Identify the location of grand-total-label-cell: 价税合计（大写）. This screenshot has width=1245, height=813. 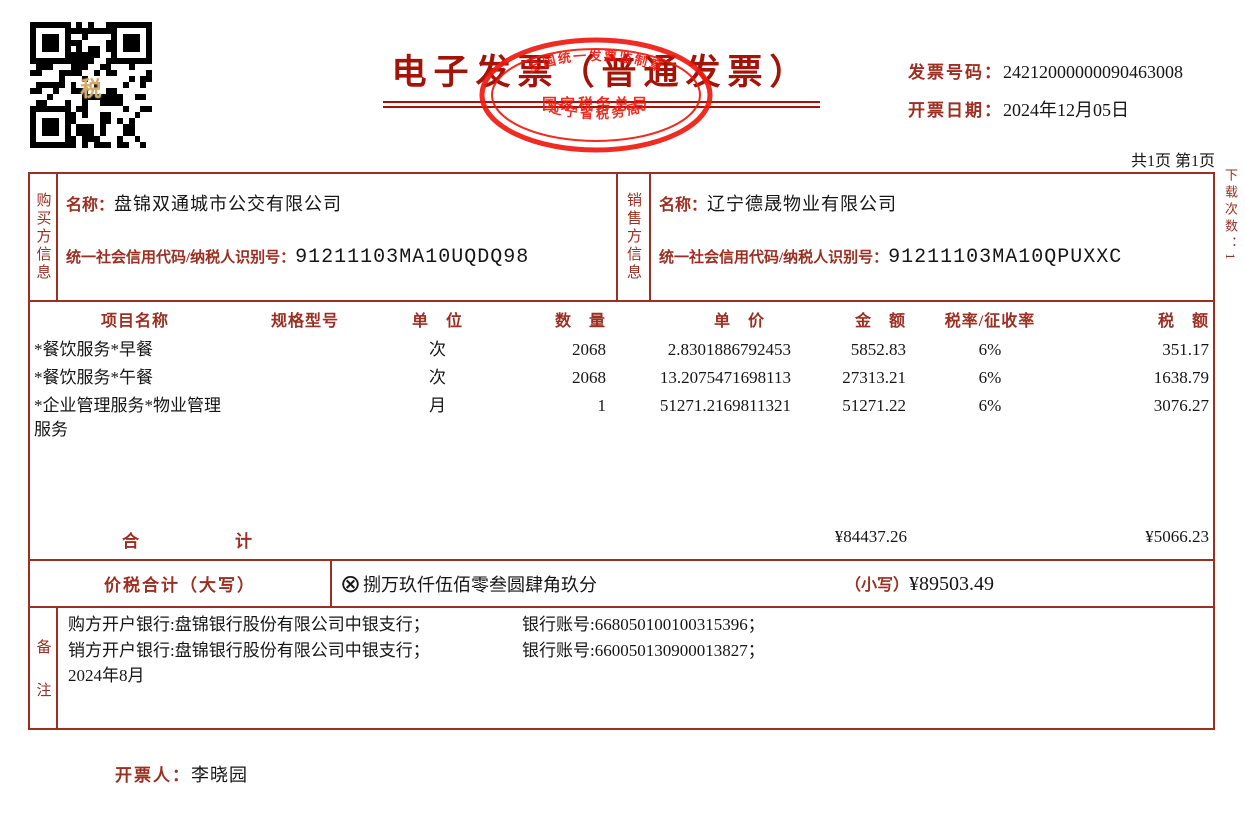
(181, 583).